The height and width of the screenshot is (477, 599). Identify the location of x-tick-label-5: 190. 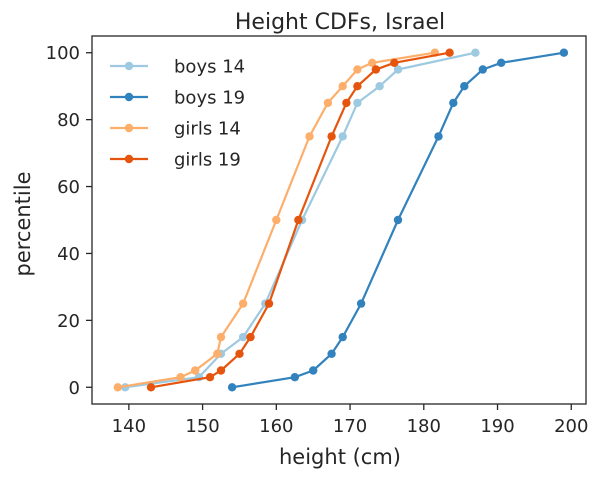
(497, 426).